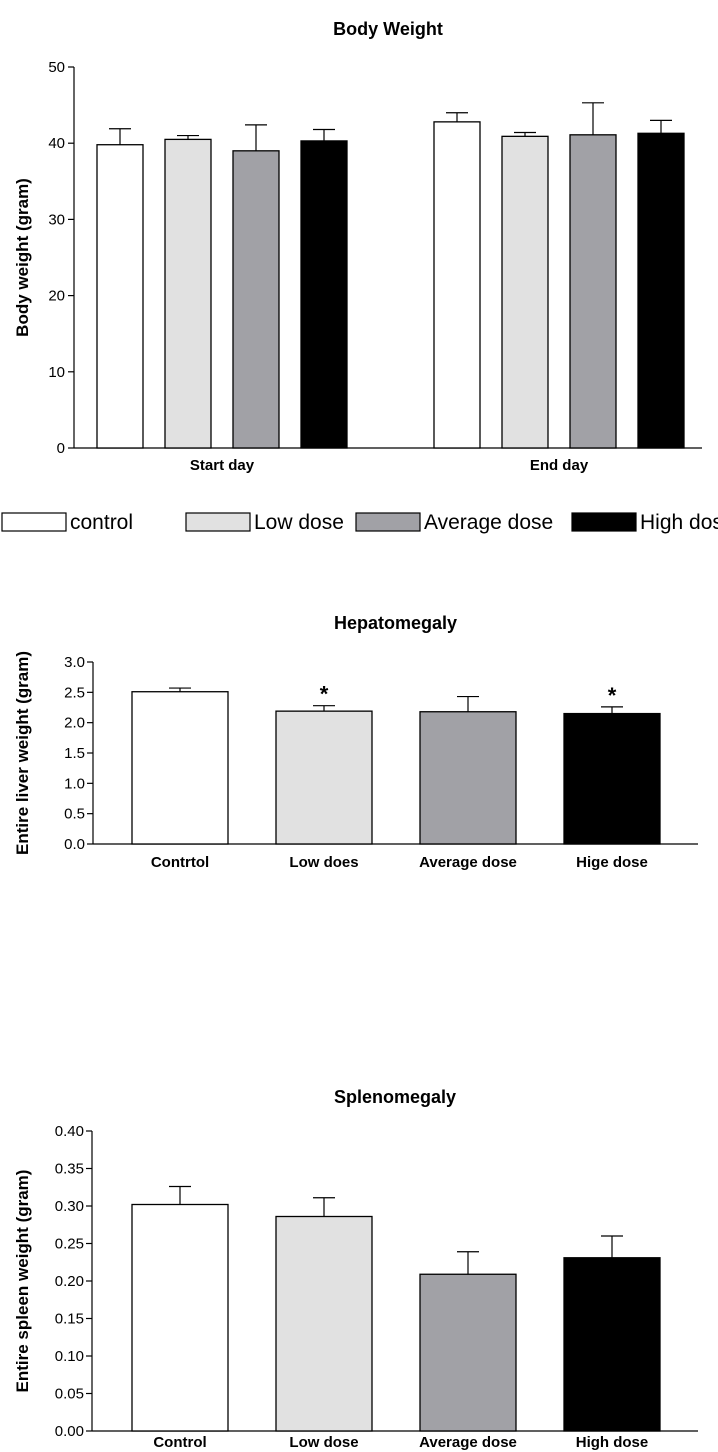 Image resolution: width=718 pixels, height=1452 pixels. What do you see at coordinates (395, 1097) in the screenshot?
I see `chart-title: Splenomegaly` at bounding box center [395, 1097].